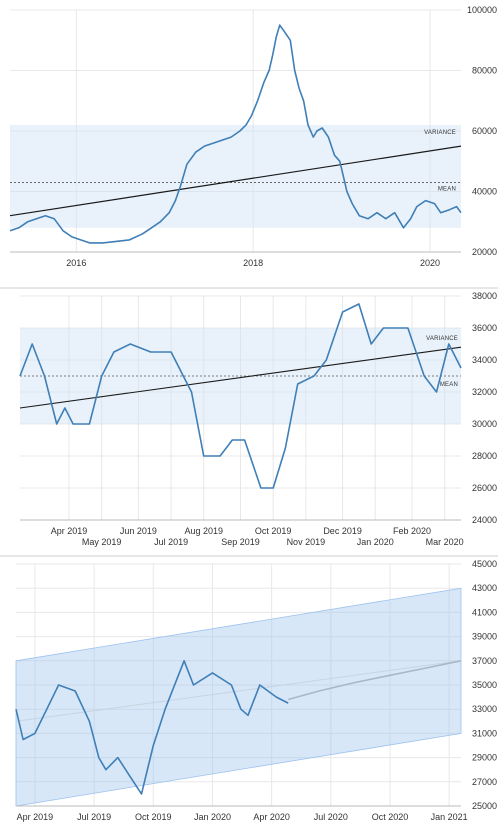 This screenshot has height=828, width=498. Describe the element at coordinates (484, 564) in the screenshot. I see `y-tick-label: 45000` at that location.